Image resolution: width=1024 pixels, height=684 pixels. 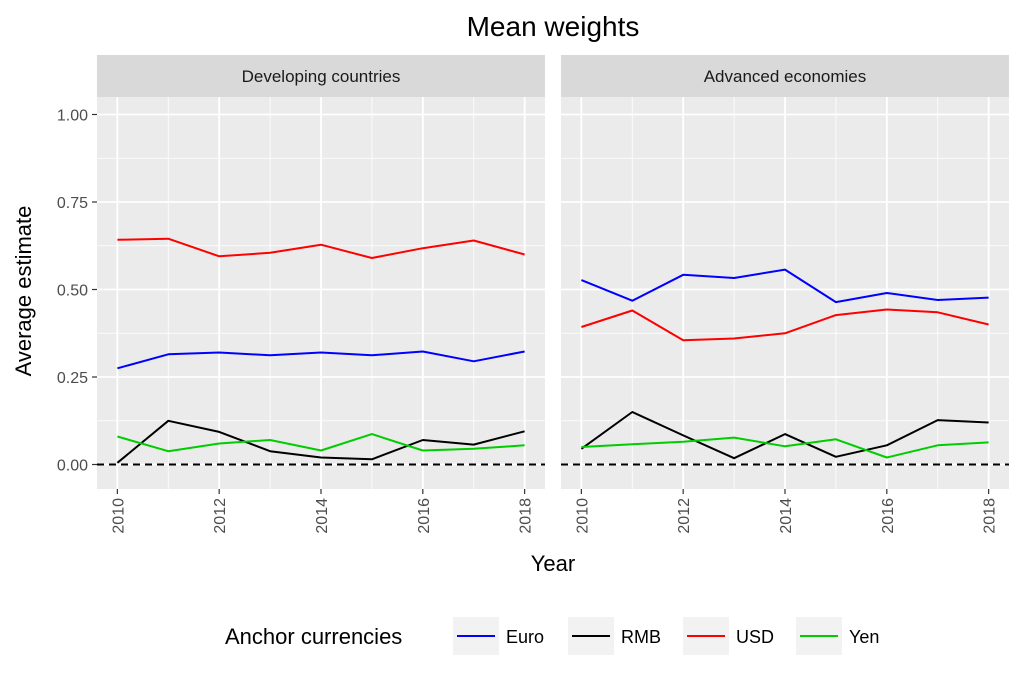 I want to click on y-tick-label: 0.50, so click(x=72, y=291).